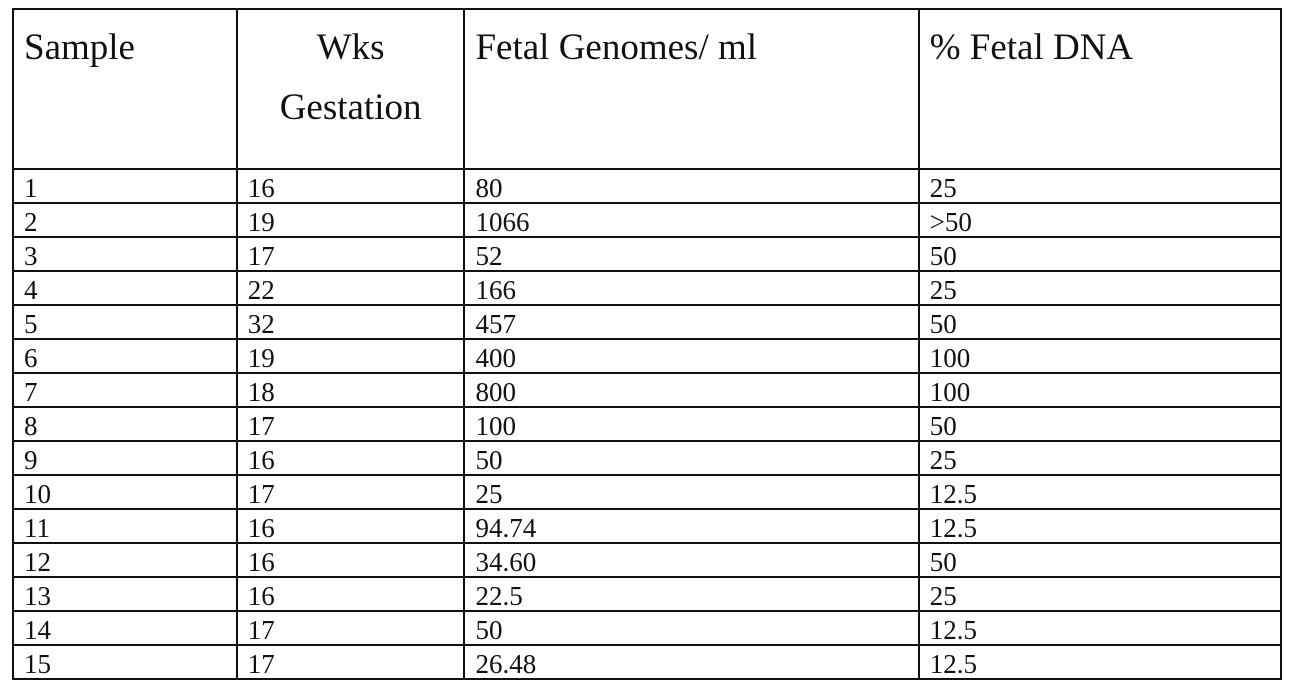 The height and width of the screenshot is (689, 1295). What do you see at coordinates (125, 526) in the screenshot?
I see `cell-sample: 11` at bounding box center [125, 526].